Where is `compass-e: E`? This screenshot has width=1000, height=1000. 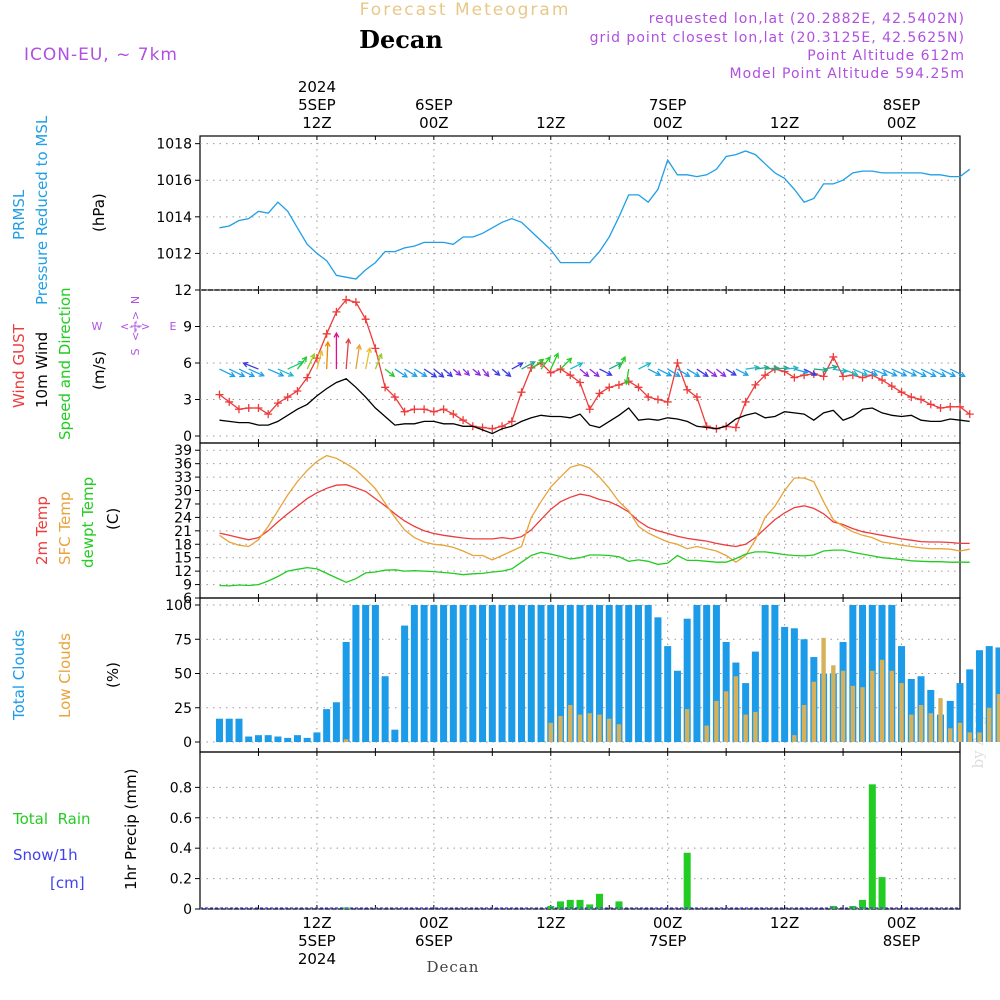 compass-e: E is located at coordinates (173, 326).